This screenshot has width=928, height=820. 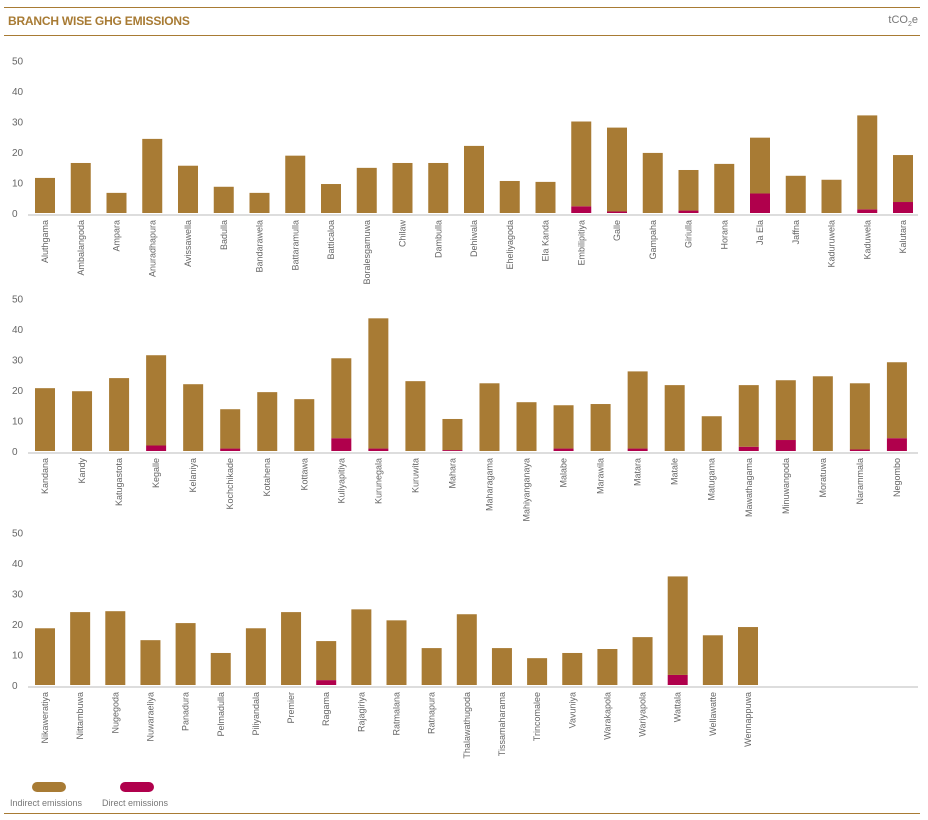 I want to click on category-label: Wariyapola, so click(x=643, y=714).